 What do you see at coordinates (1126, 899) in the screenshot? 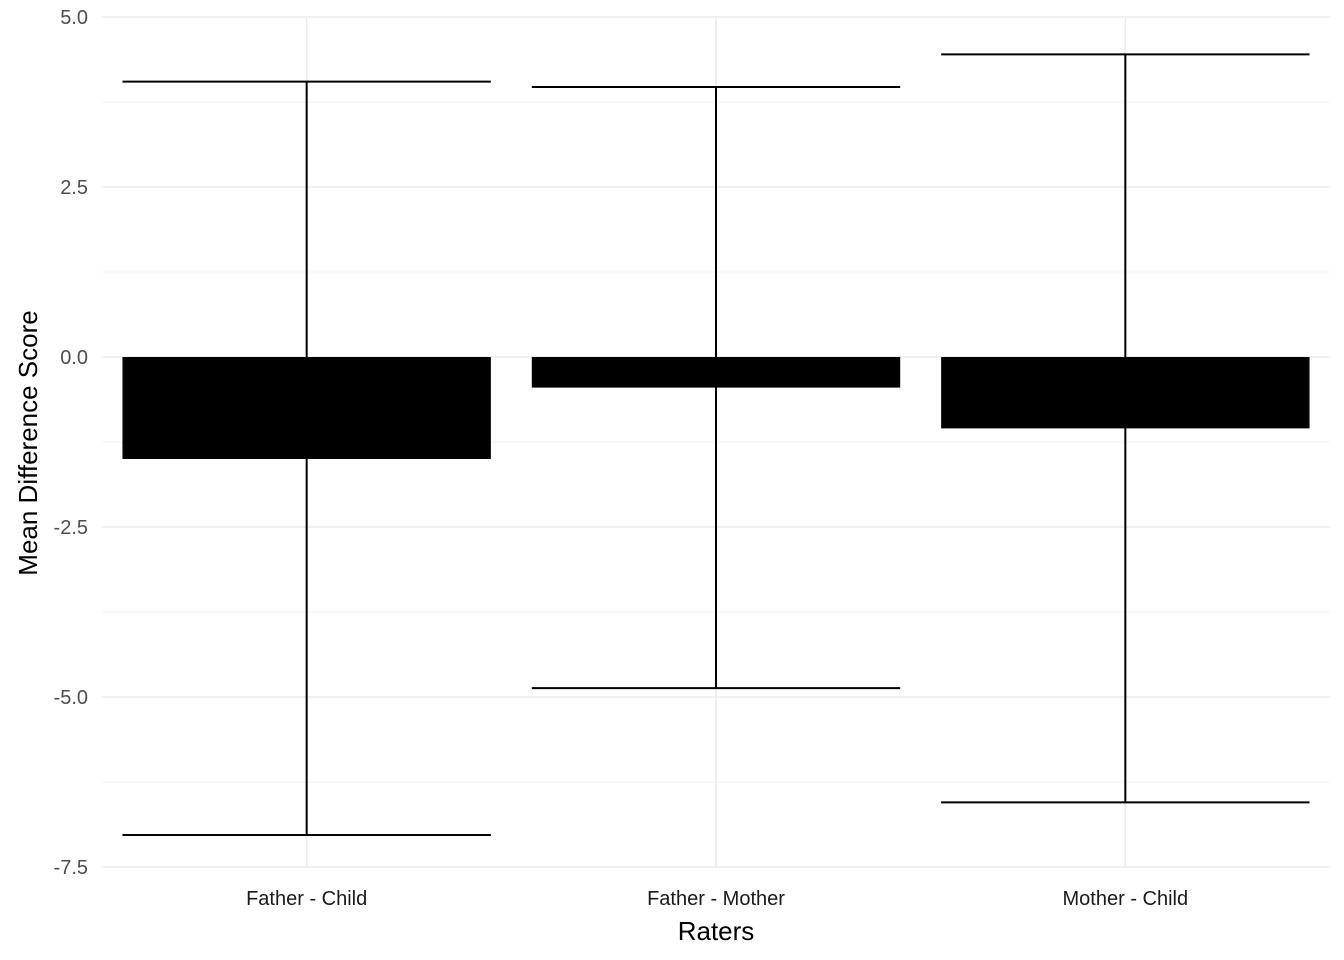
I see `x-tick-label: Mother - Child` at bounding box center [1126, 899].